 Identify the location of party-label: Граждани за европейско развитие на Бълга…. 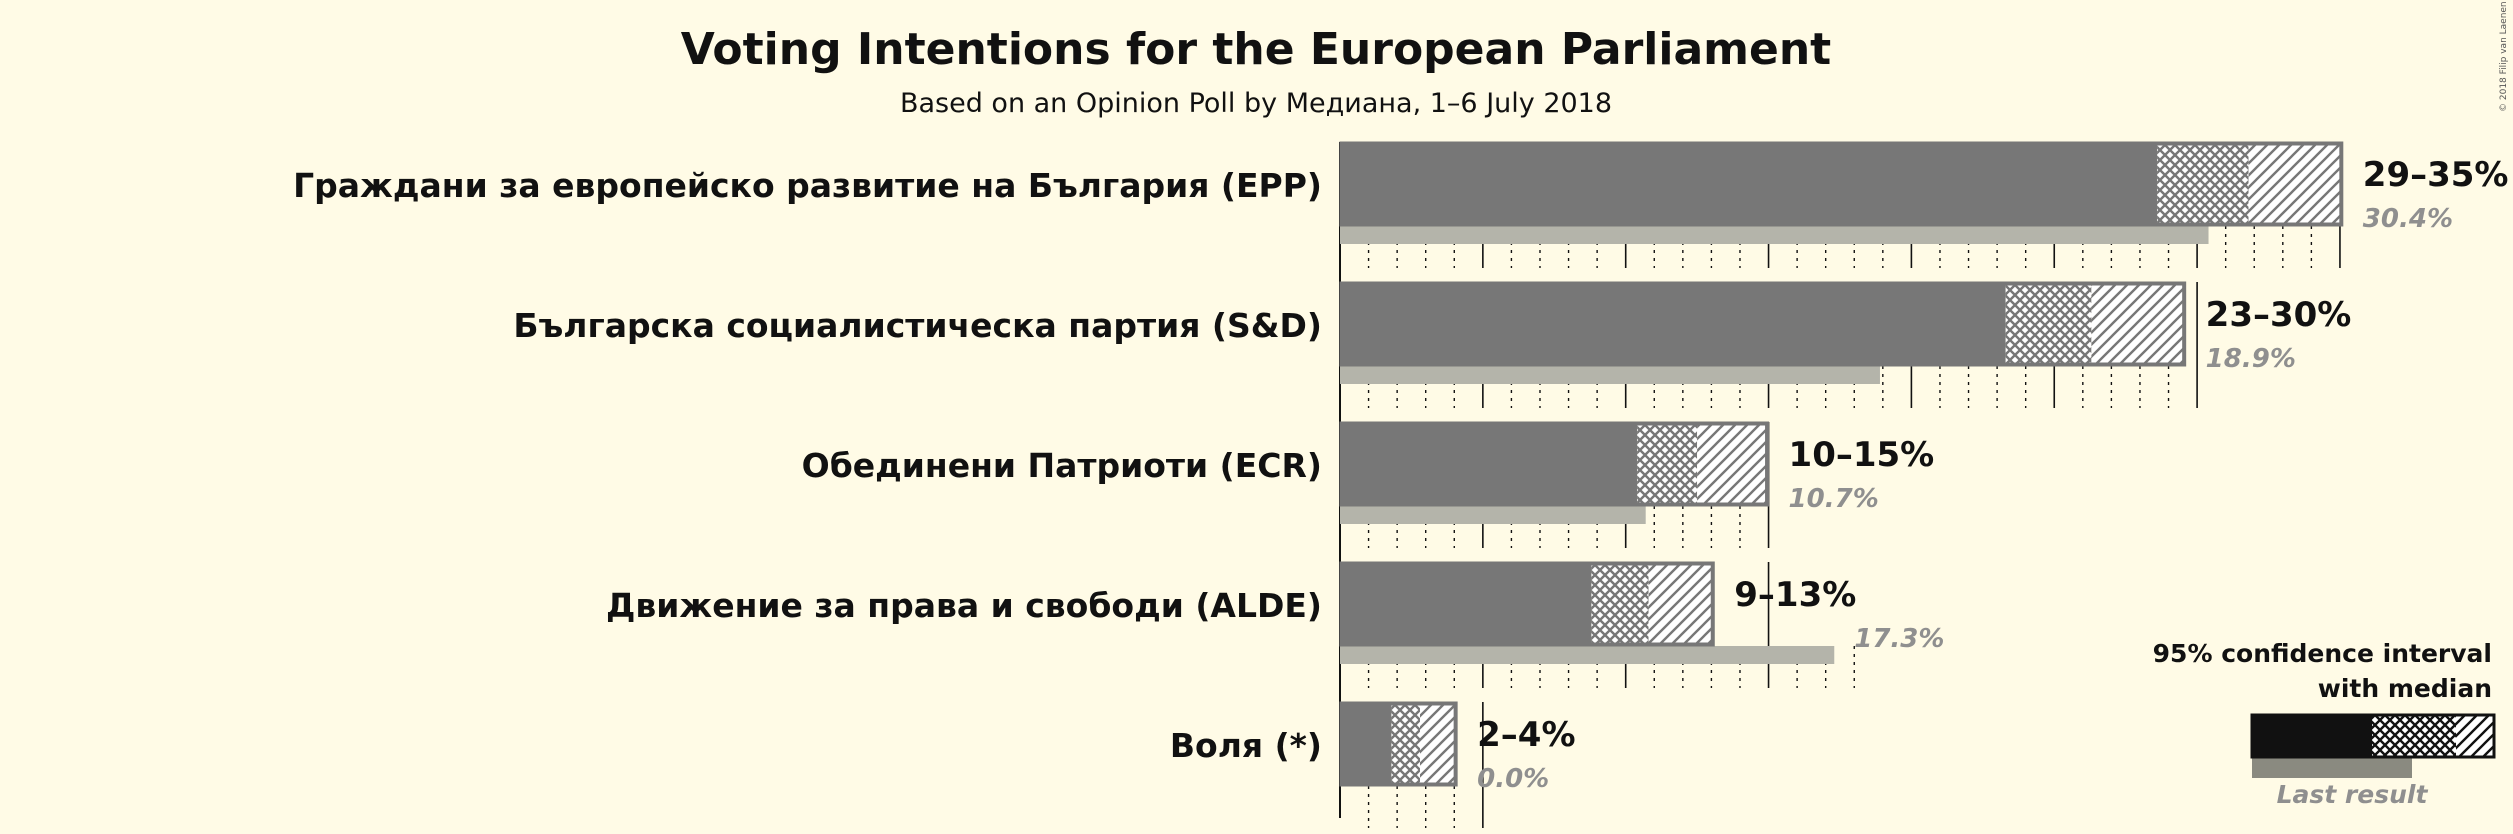
(807, 185).